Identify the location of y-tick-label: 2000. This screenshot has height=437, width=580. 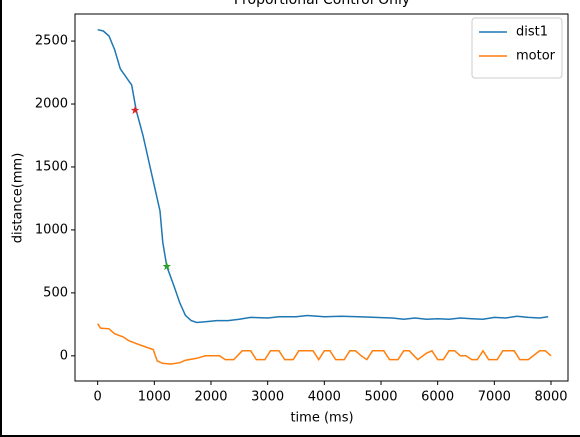
(51, 104).